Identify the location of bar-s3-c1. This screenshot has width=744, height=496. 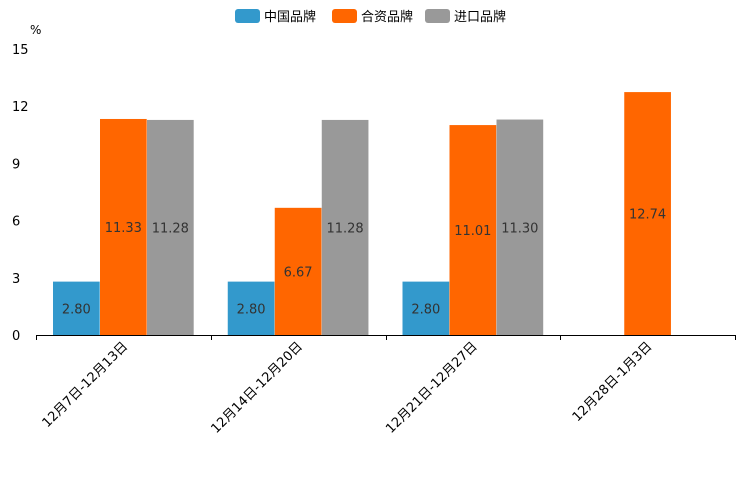
(170, 227).